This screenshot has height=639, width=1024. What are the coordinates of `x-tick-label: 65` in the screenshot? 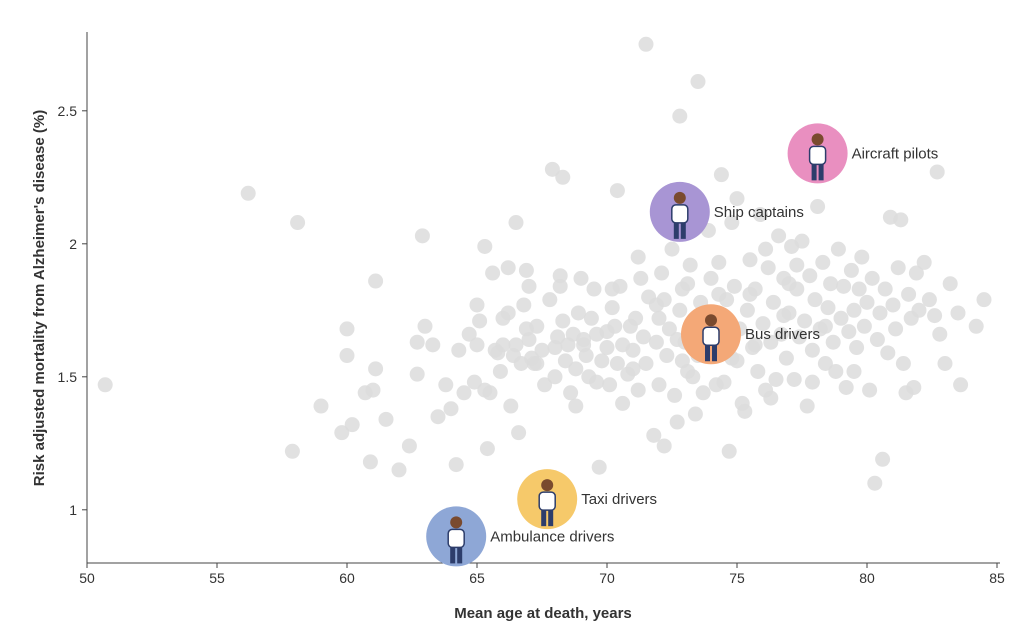 It's located at (477, 578).